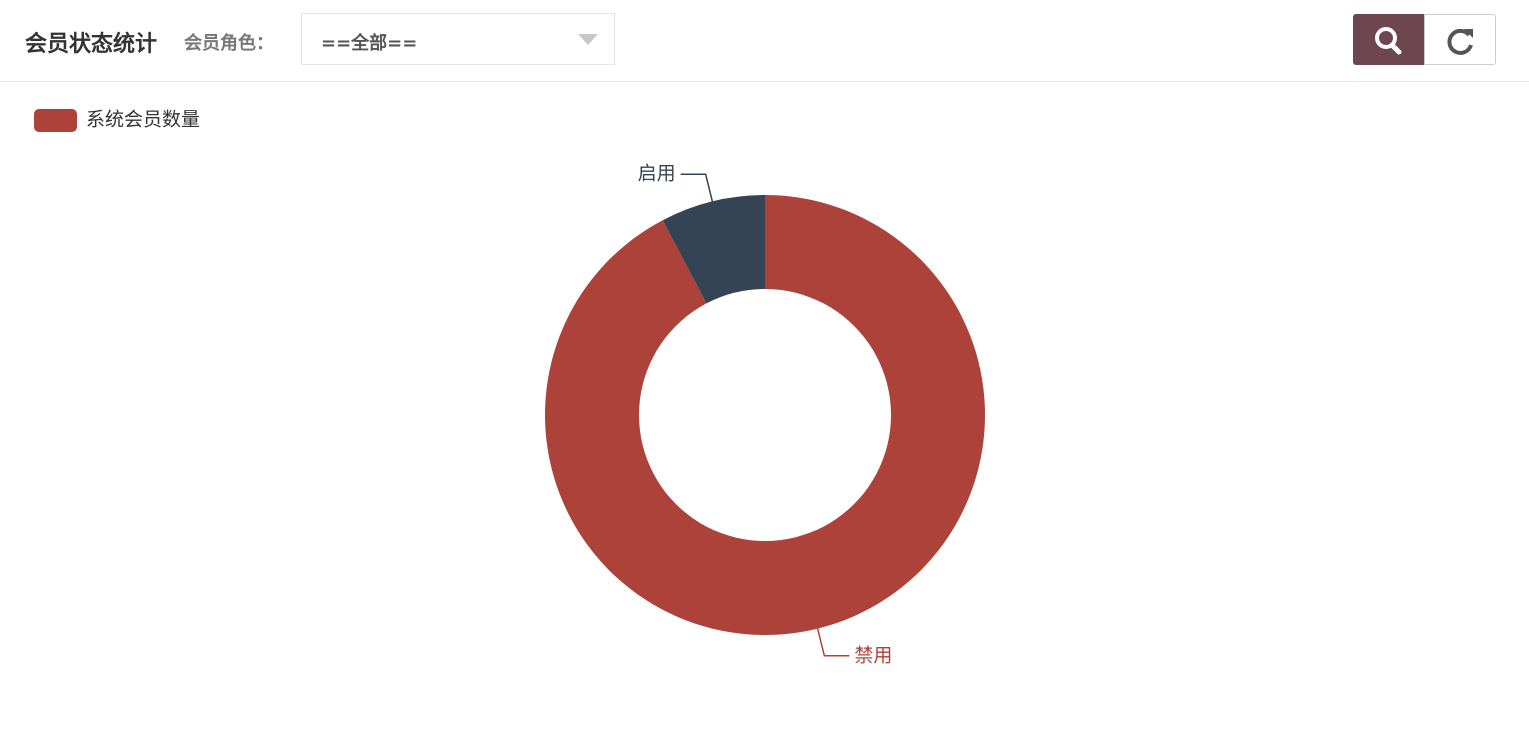  I want to click on search-icon, so click(1388, 41).